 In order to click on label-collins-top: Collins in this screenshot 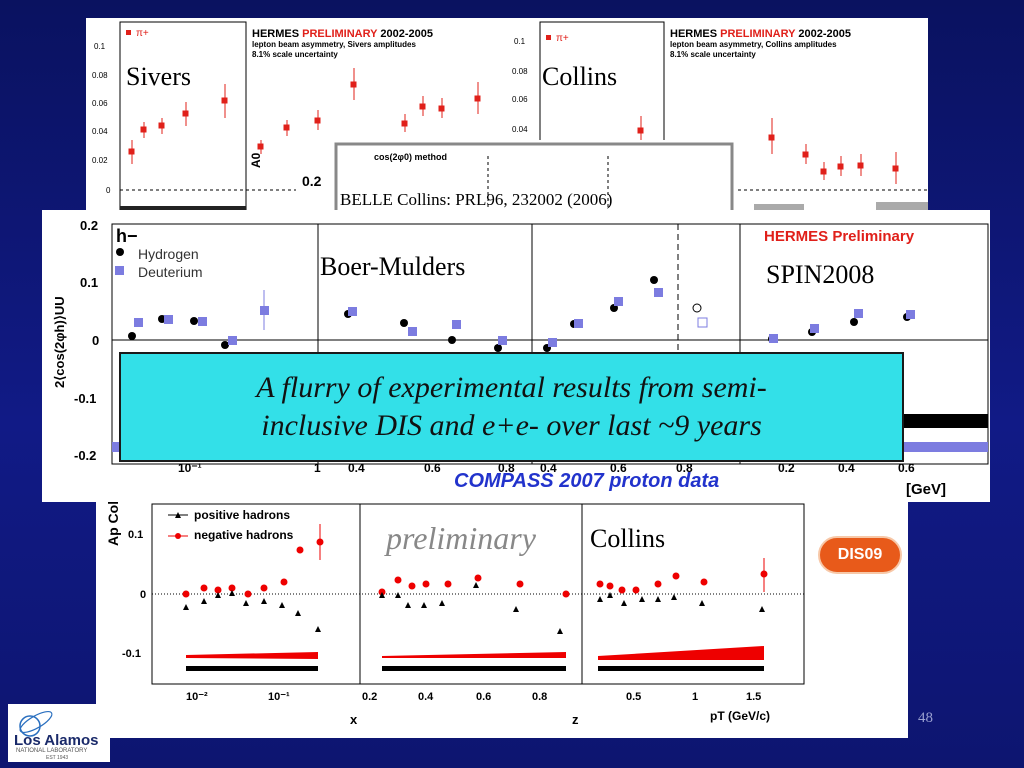, I will do `click(580, 76)`.